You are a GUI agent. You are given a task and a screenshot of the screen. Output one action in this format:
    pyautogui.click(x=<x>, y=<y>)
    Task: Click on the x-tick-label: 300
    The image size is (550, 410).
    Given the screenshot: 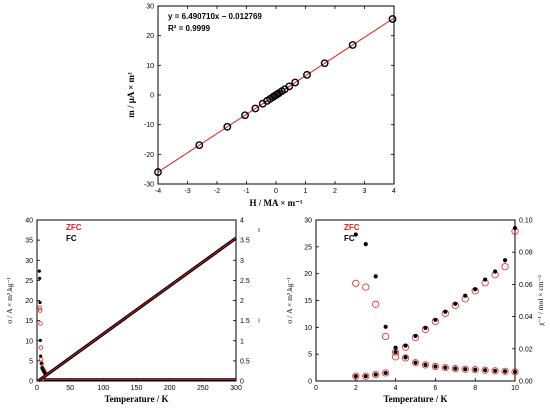 What is the action you would take?
    pyautogui.click(x=236, y=388)
    